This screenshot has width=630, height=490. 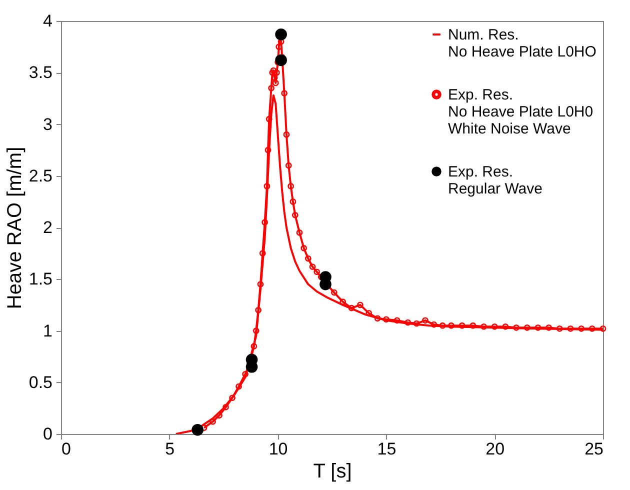 I want to click on y-tick-label: 4, so click(x=47, y=21).